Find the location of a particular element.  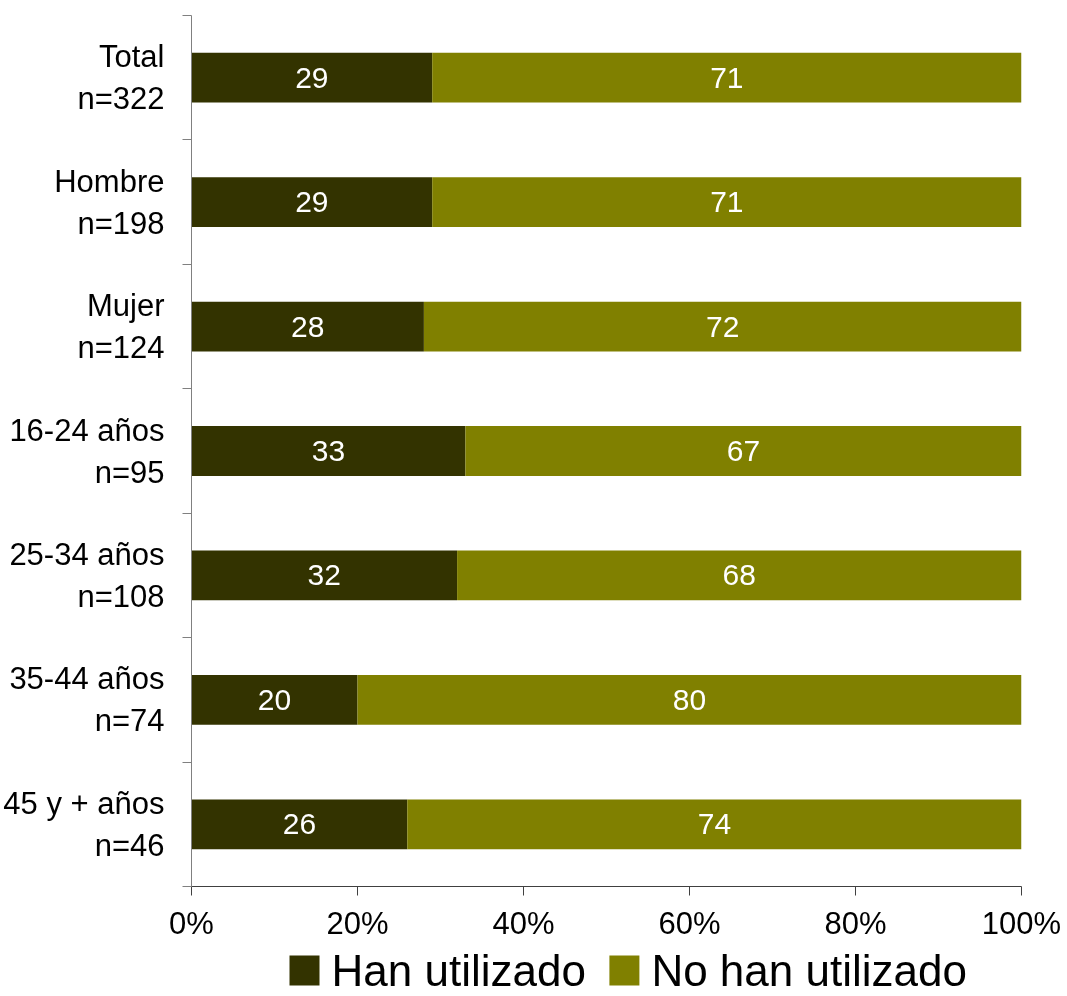

data-label: 32 is located at coordinates (324, 575).